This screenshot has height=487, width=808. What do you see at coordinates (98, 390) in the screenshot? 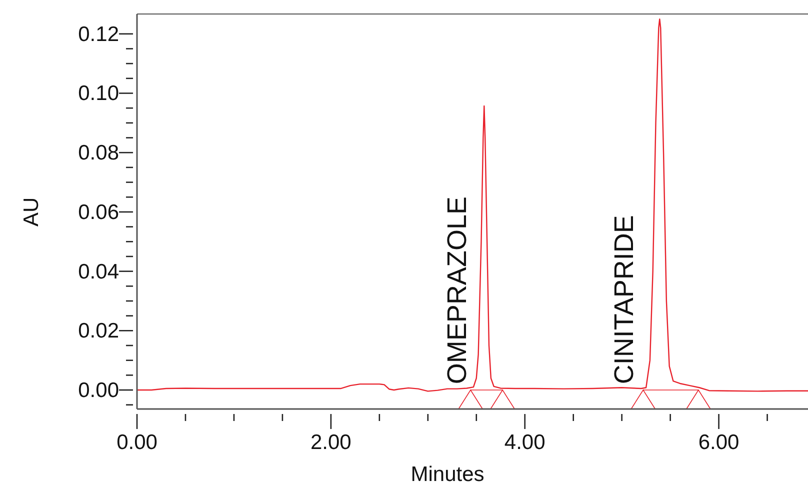
I see `y-tick-label: 0.00` at bounding box center [98, 390].